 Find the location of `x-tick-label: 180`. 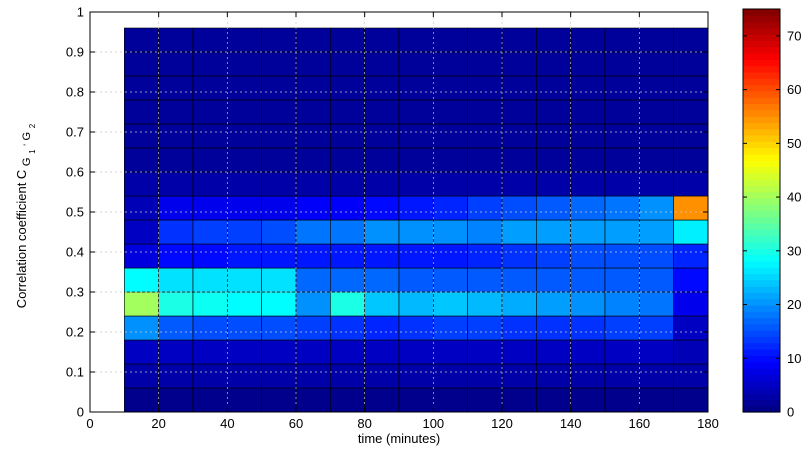

x-tick-label: 180 is located at coordinates (708, 423).